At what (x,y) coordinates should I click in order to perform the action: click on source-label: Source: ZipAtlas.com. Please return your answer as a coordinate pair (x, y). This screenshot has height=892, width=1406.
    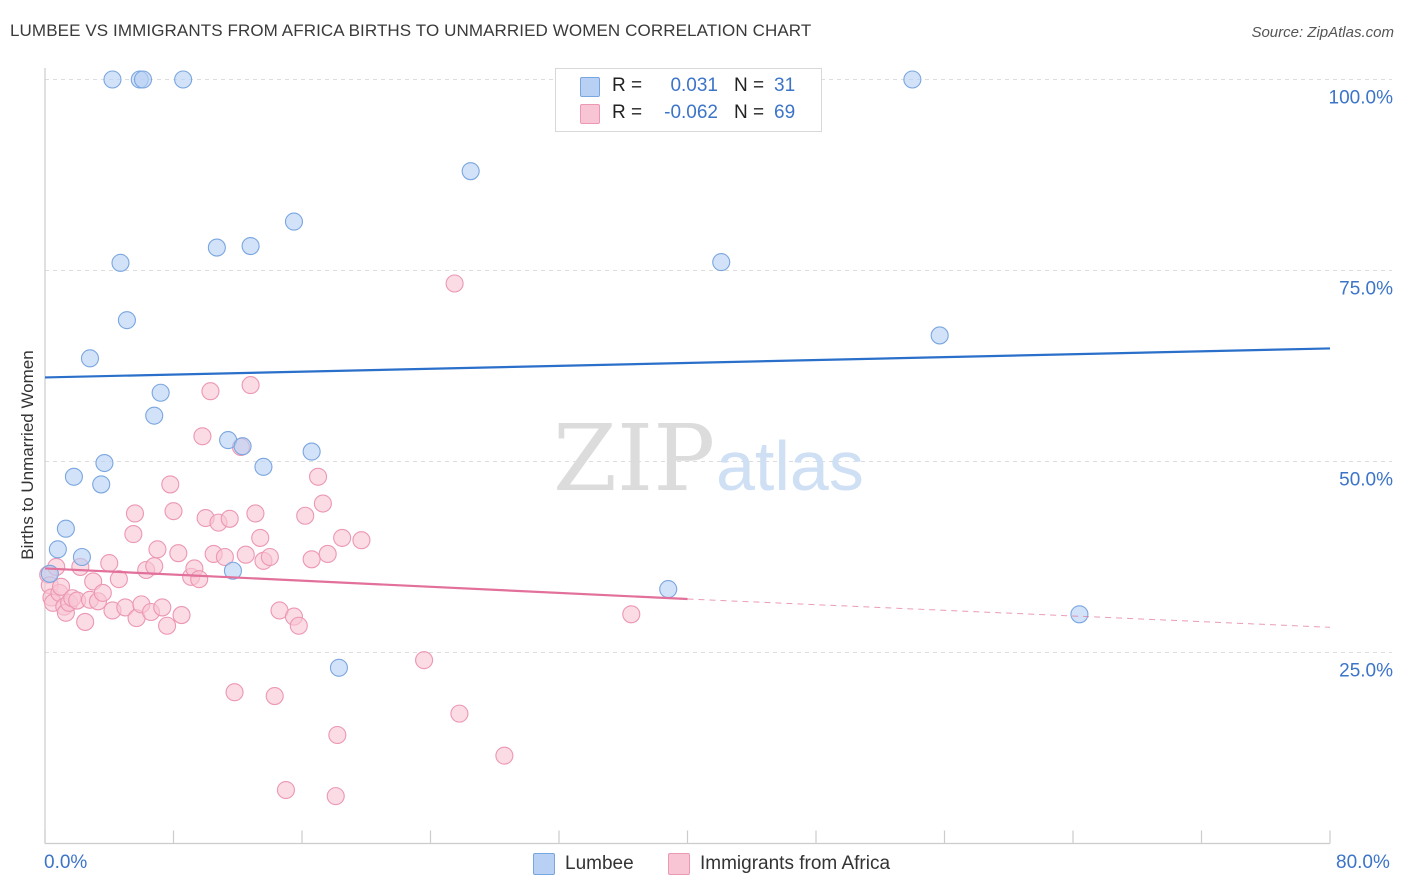
    Looking at the image, I should click on (1322, 32).